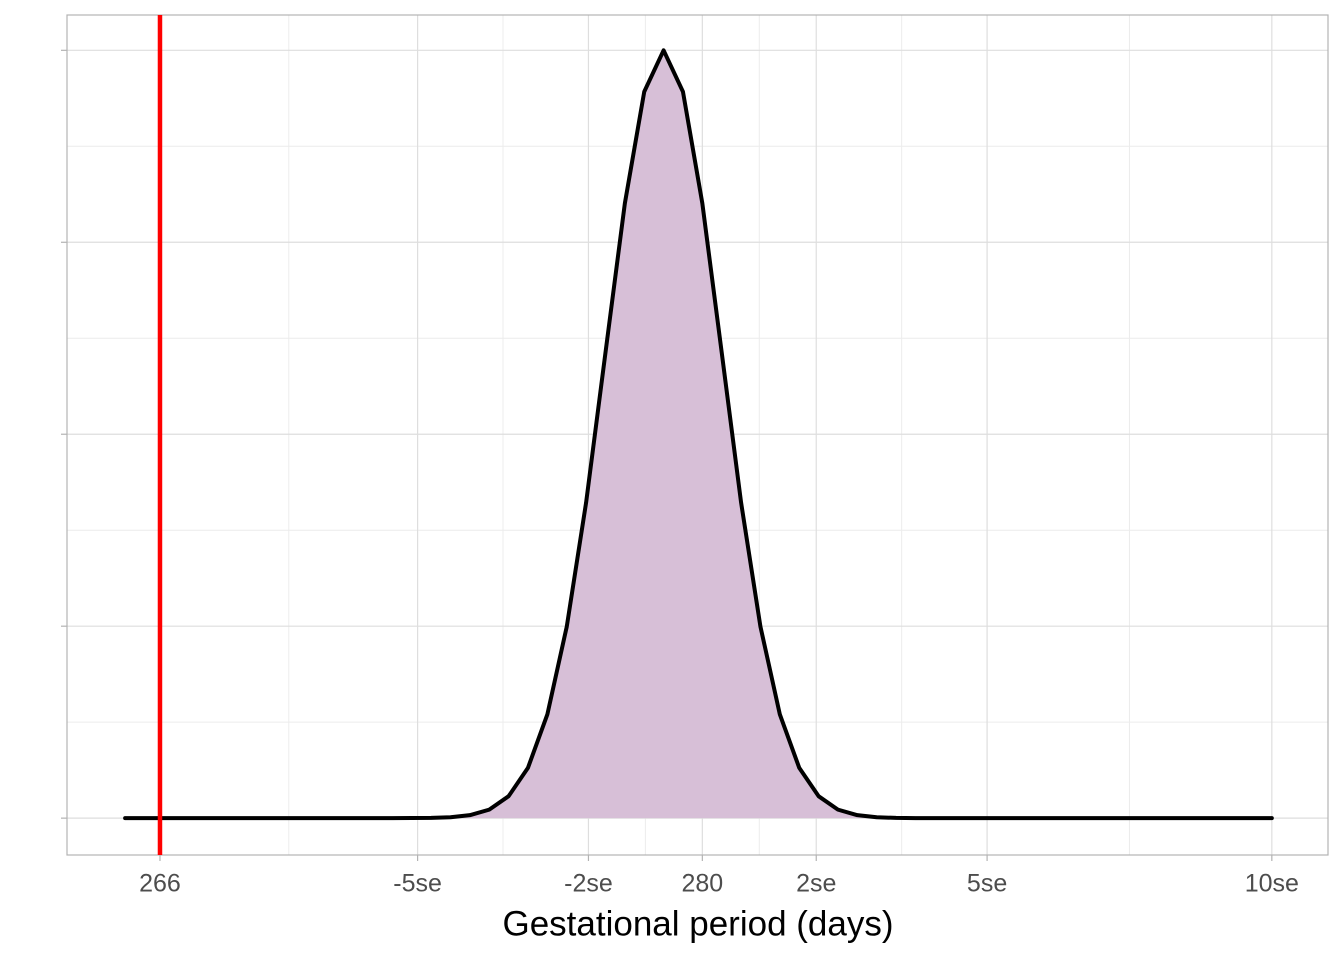 Image resolution: width=1344 pixels, height=960 pixels. What do you see at coordinates (702, 884) in the screenshot?
I see `x-tick-label: 280` at bounding box center [702, 884].